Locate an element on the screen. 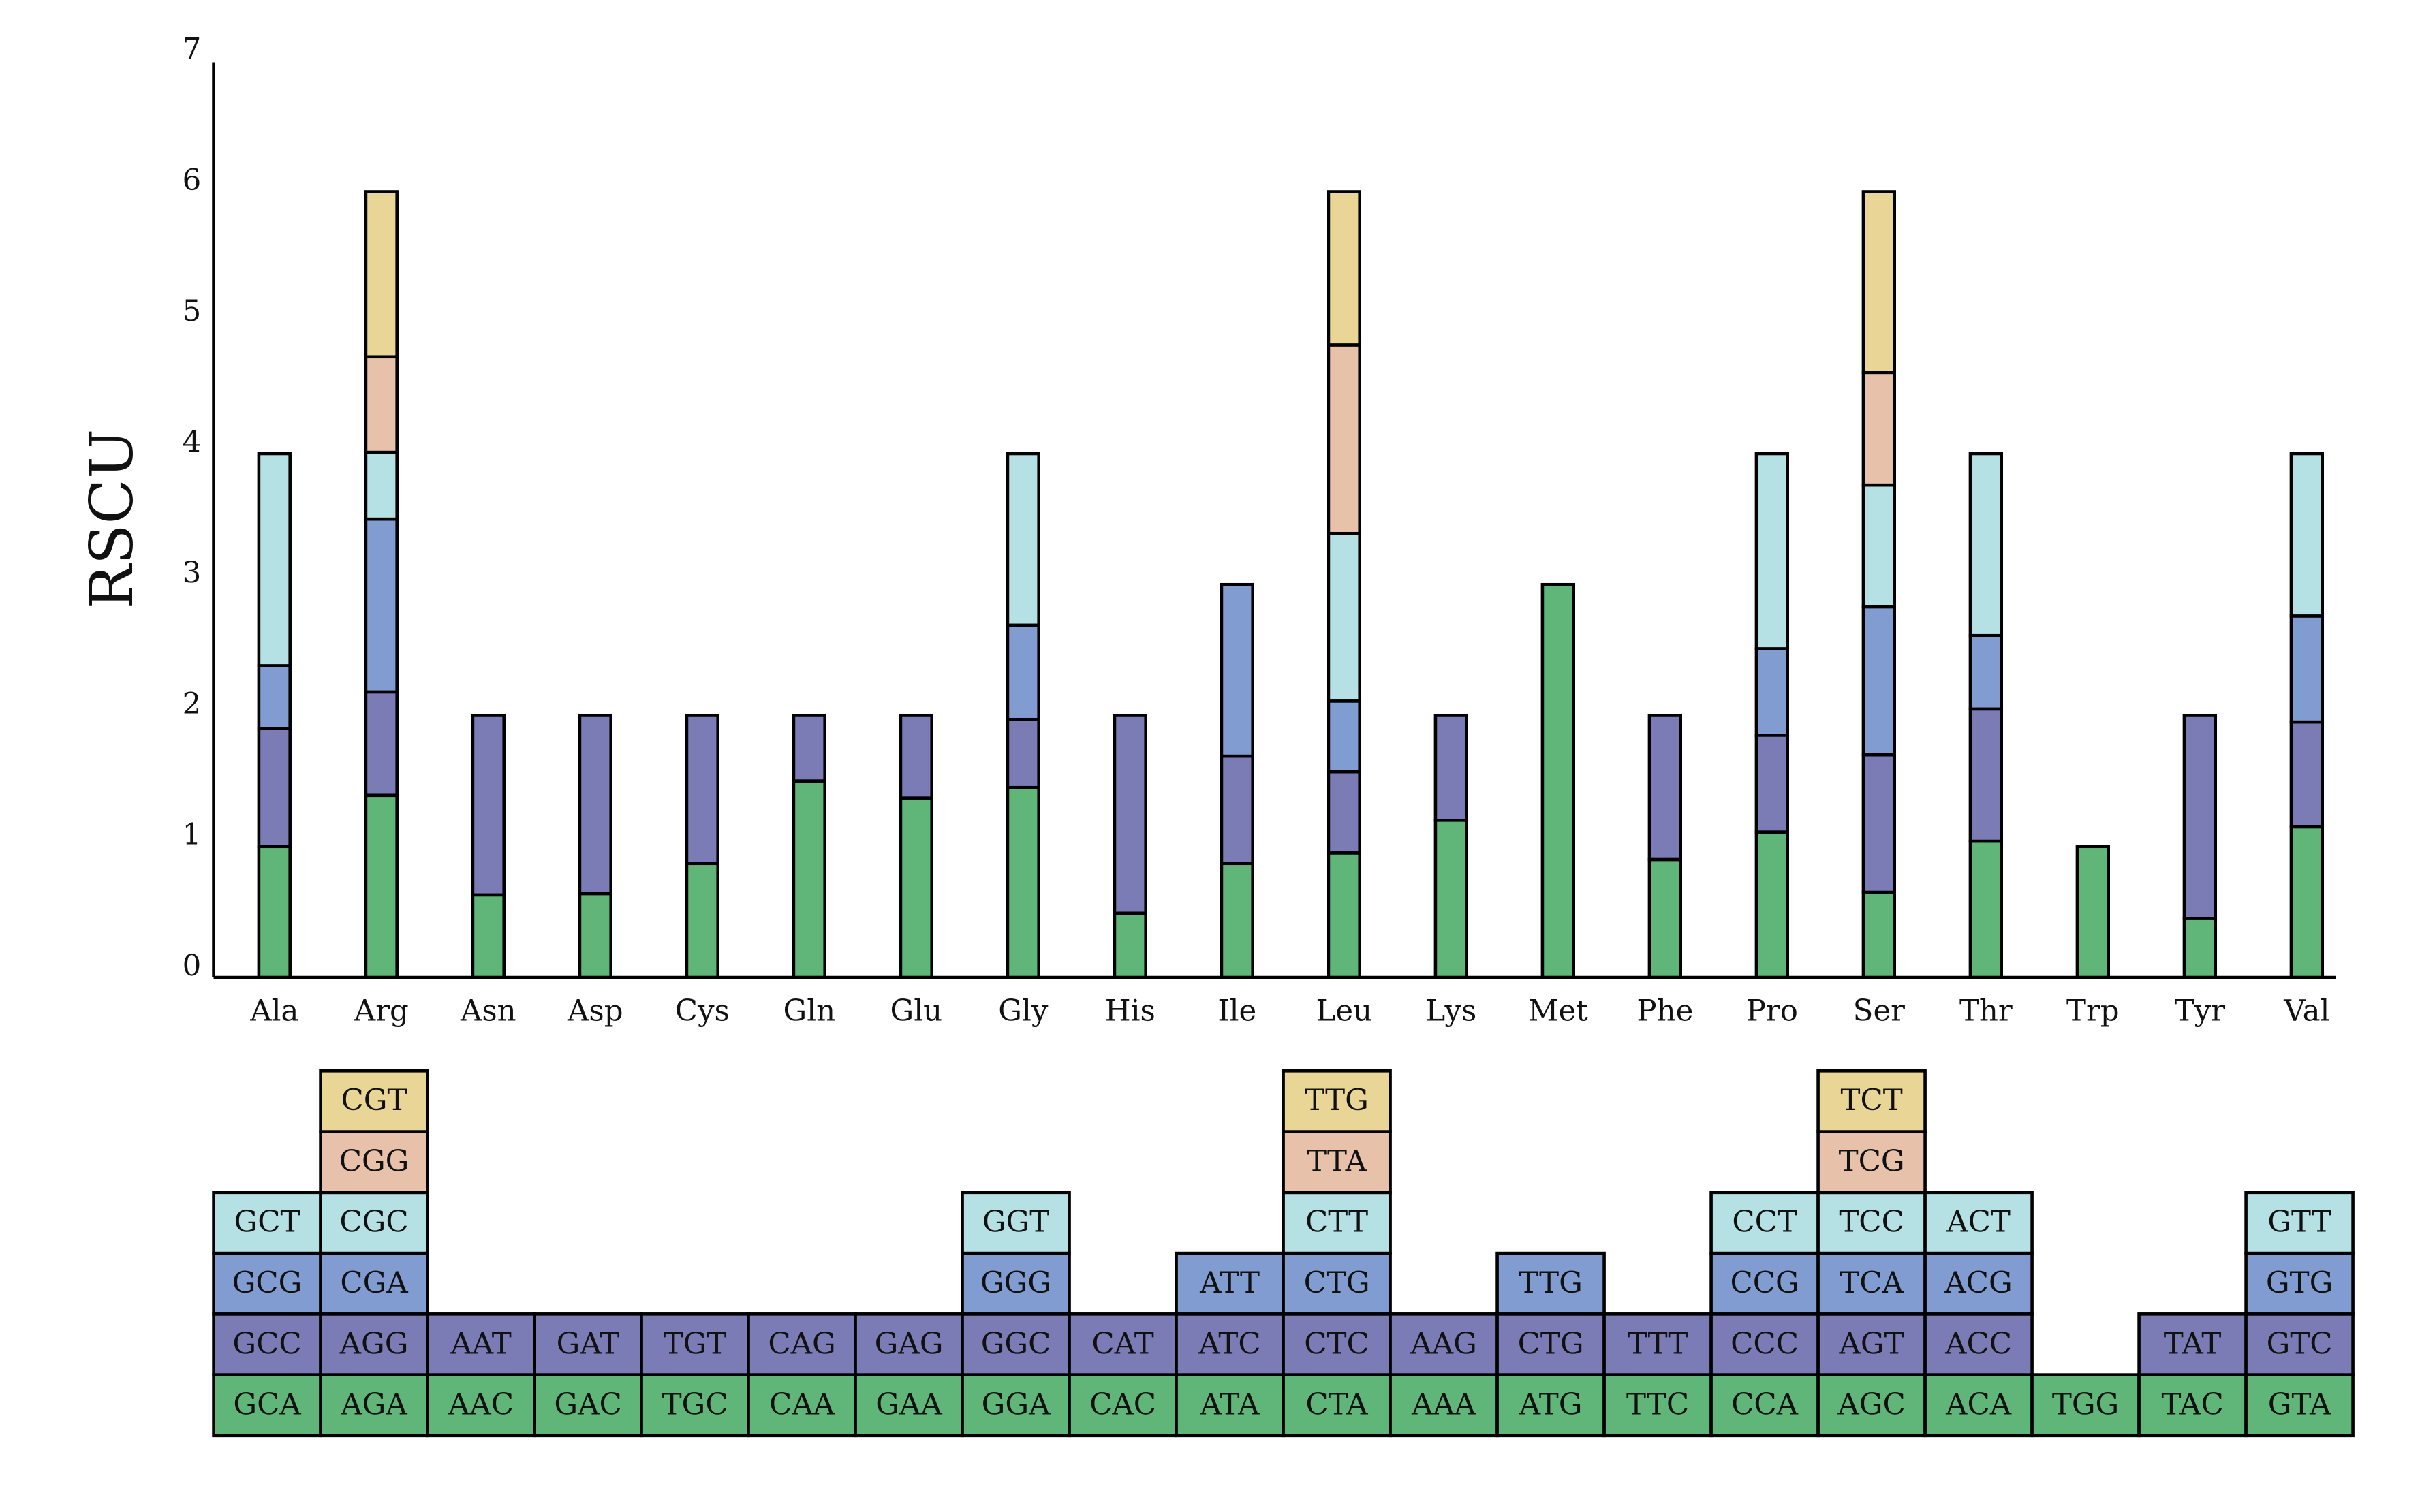 The width and height of the screenshot is (2420, 1512). codon-label: ACC is located at coordinates (1978, 1344).